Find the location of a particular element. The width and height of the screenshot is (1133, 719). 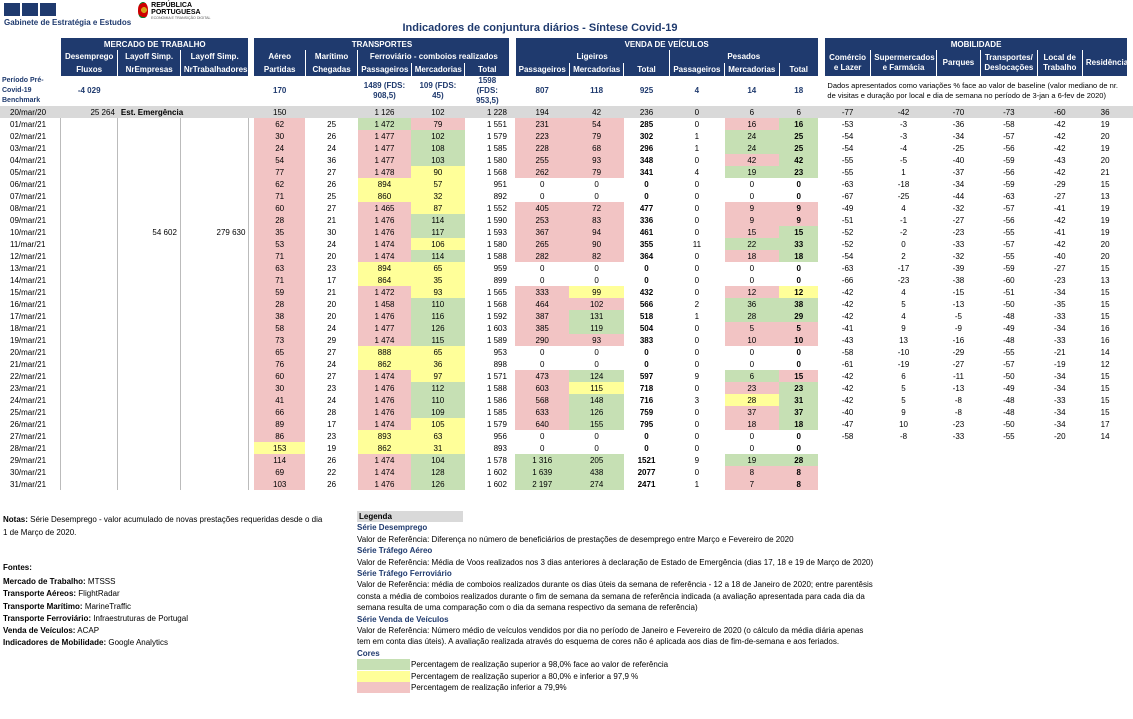

table-cell: 38 is located at coordinates (279, 316).